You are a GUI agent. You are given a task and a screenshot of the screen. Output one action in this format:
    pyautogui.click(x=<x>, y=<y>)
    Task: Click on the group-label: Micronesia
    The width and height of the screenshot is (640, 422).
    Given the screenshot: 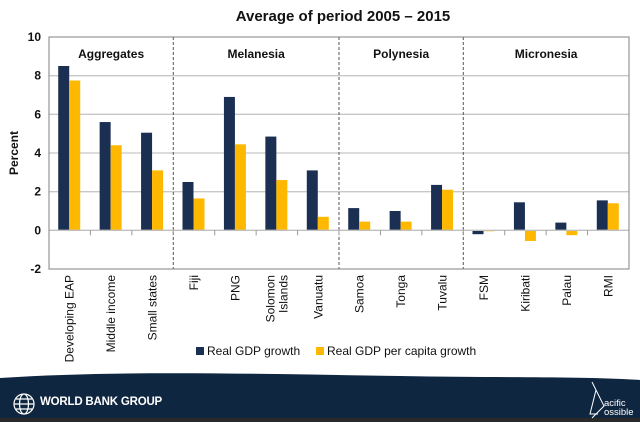 What is the action you would take?
    pyautogui.click(x=546, y=54)
    